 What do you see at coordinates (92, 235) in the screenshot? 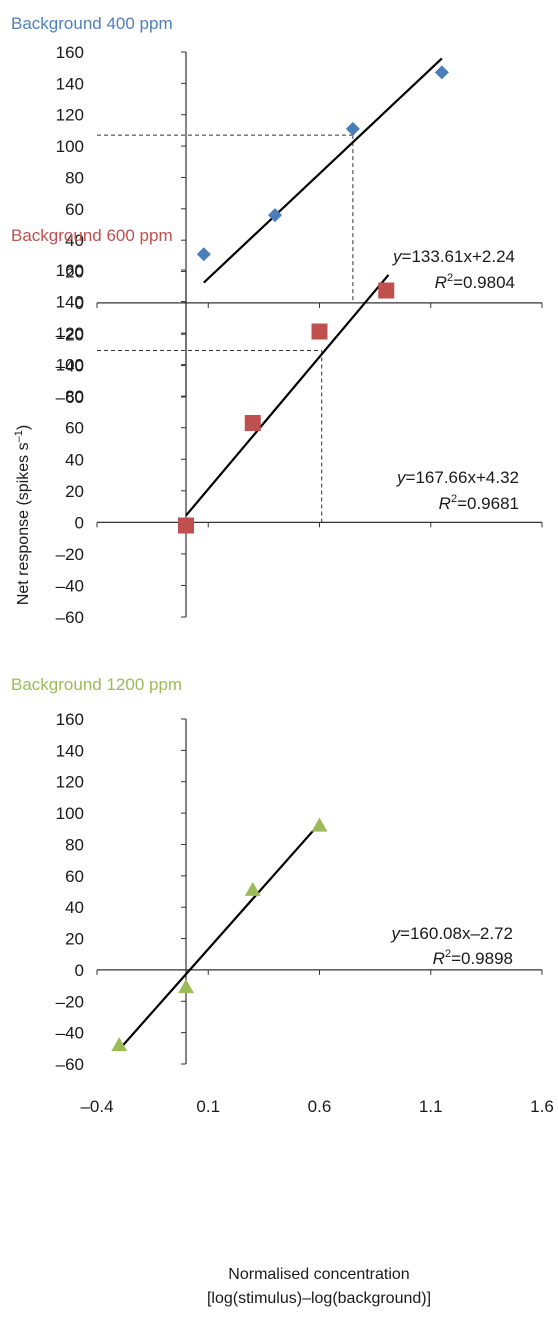
I see `panel-2-title: Background 600 ppm` at bounding box center [92, 235].